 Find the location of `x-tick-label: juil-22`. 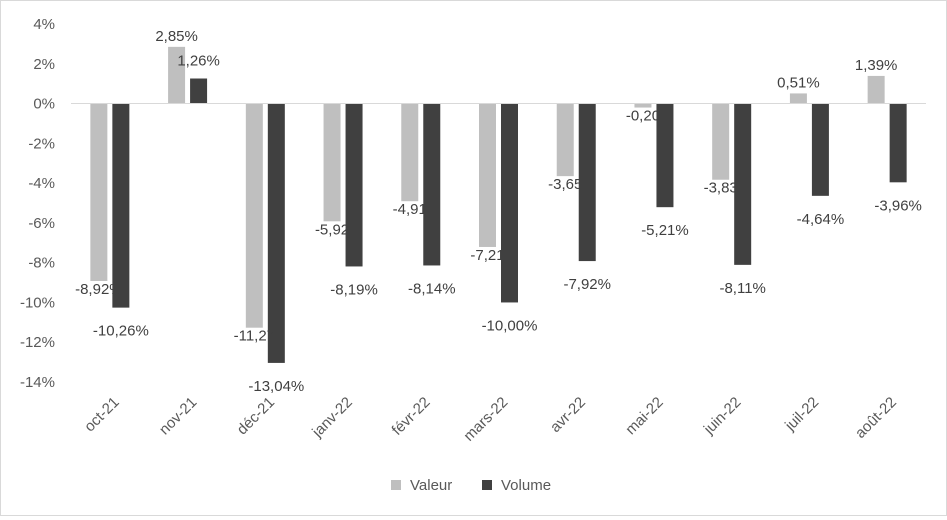

x-tick-label: juil-22 is located at coordinates (801, 414).